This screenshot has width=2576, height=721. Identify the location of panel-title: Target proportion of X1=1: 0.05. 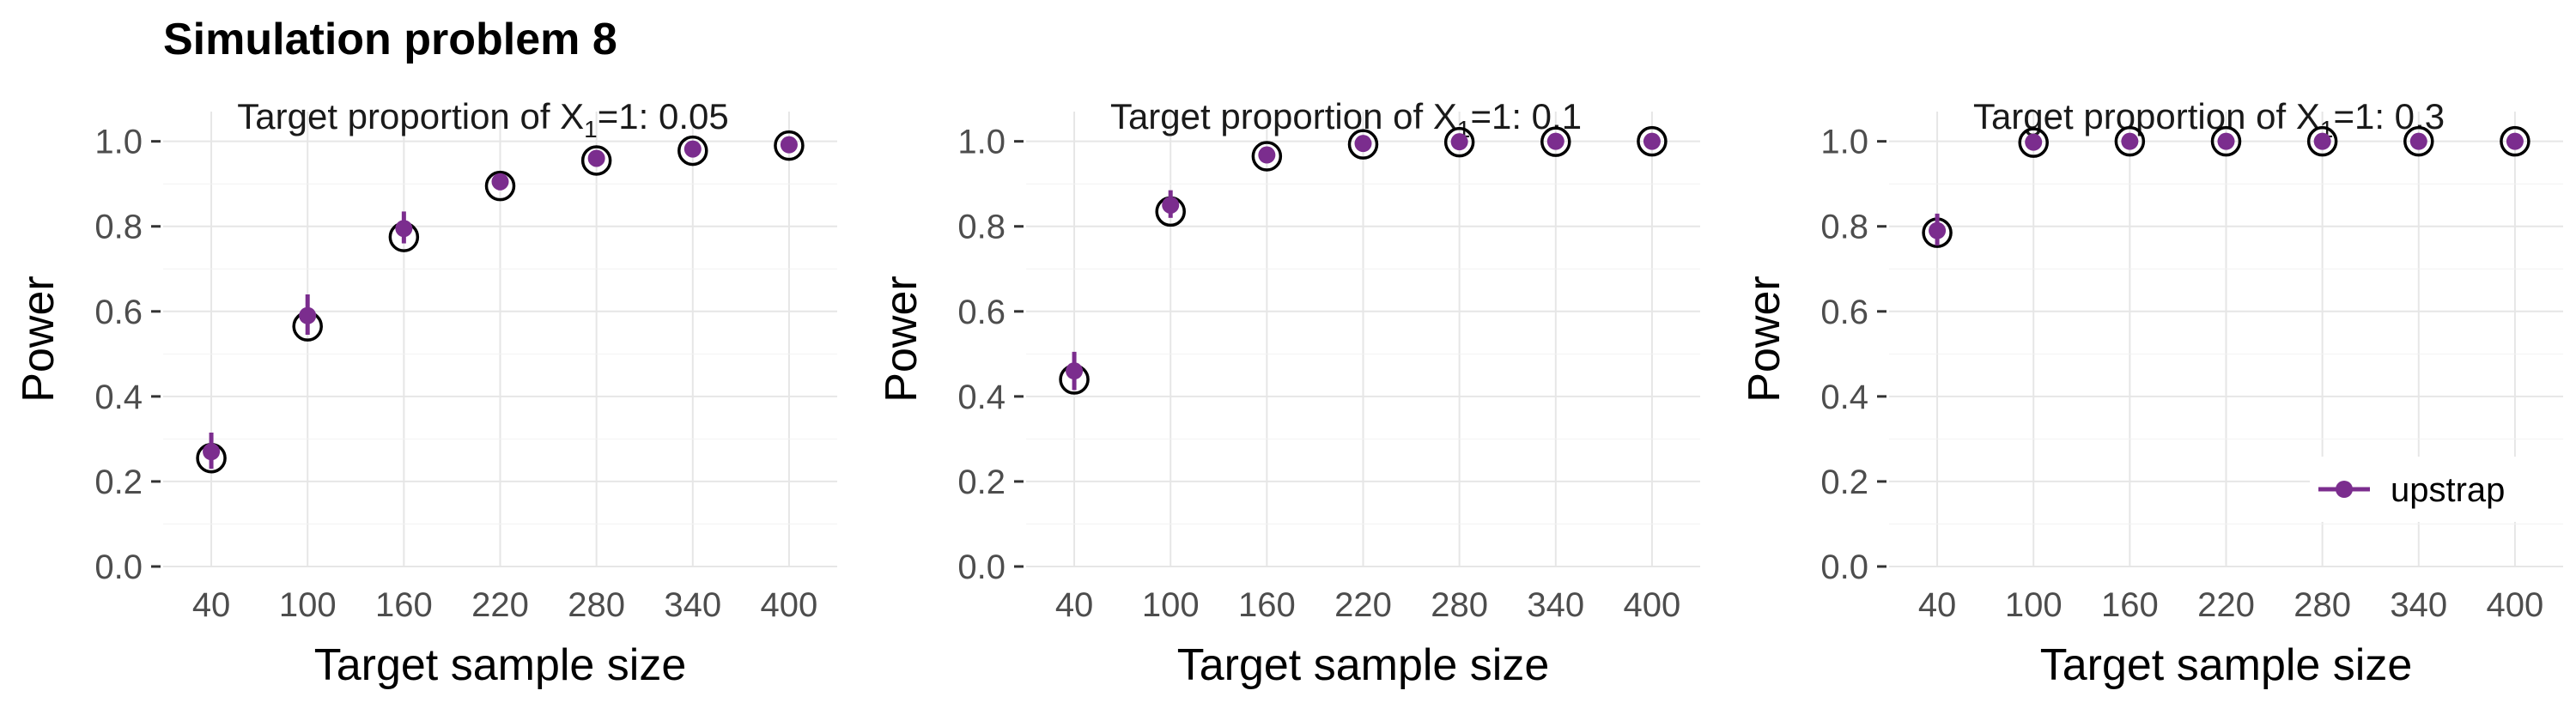
(483, 119).